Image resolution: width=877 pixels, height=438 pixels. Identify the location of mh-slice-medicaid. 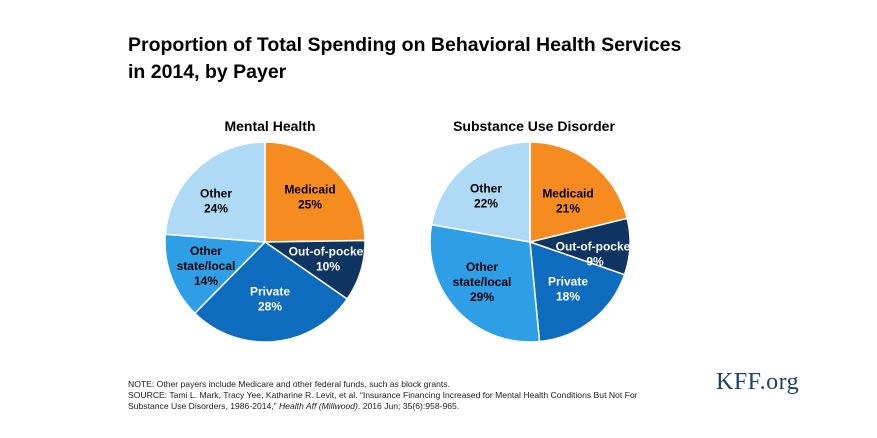
(315, 192).